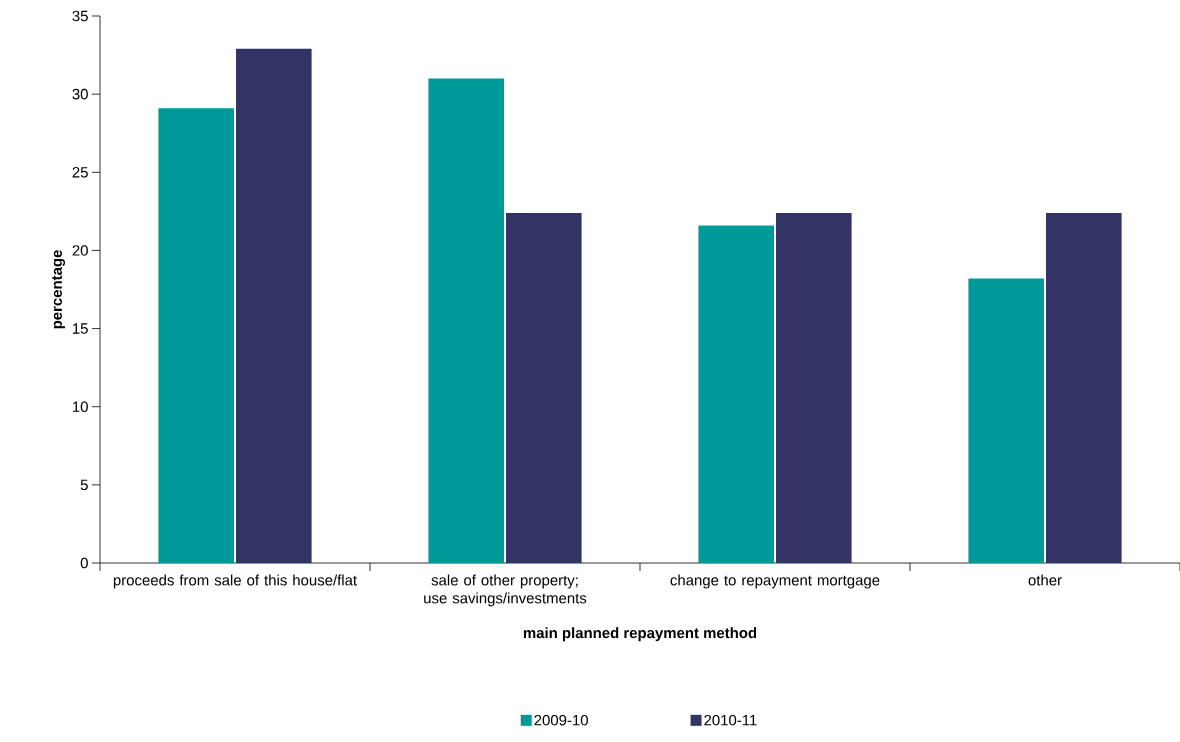 Image resolution: width=1180 pixels, height=742 pixels. What do you see at coordinates (80, 328) in the screenshot?
I see `y-tick-label: 15` at bounding box center [80, 328].